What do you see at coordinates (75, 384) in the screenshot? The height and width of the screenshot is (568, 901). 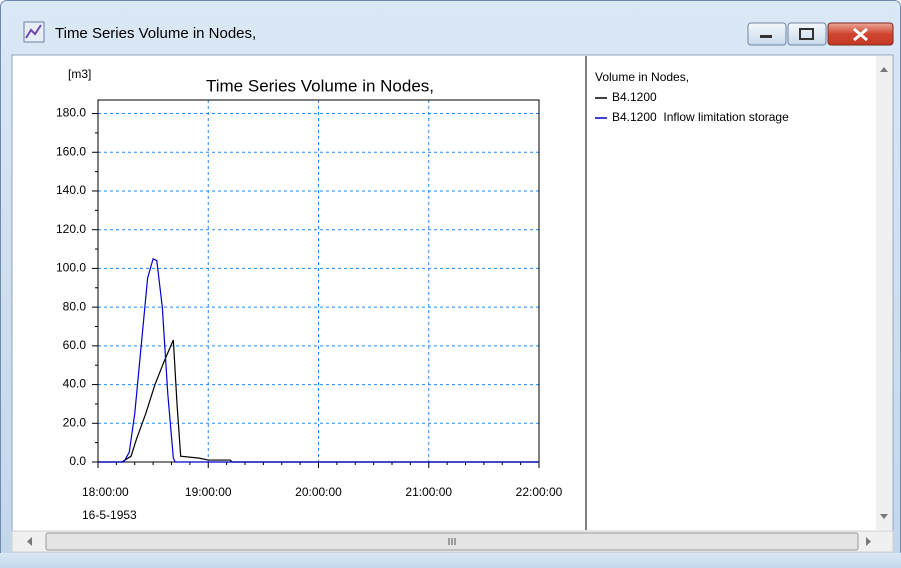 I see `y-tick-label: 40.0` at bounding box center [75, 384].